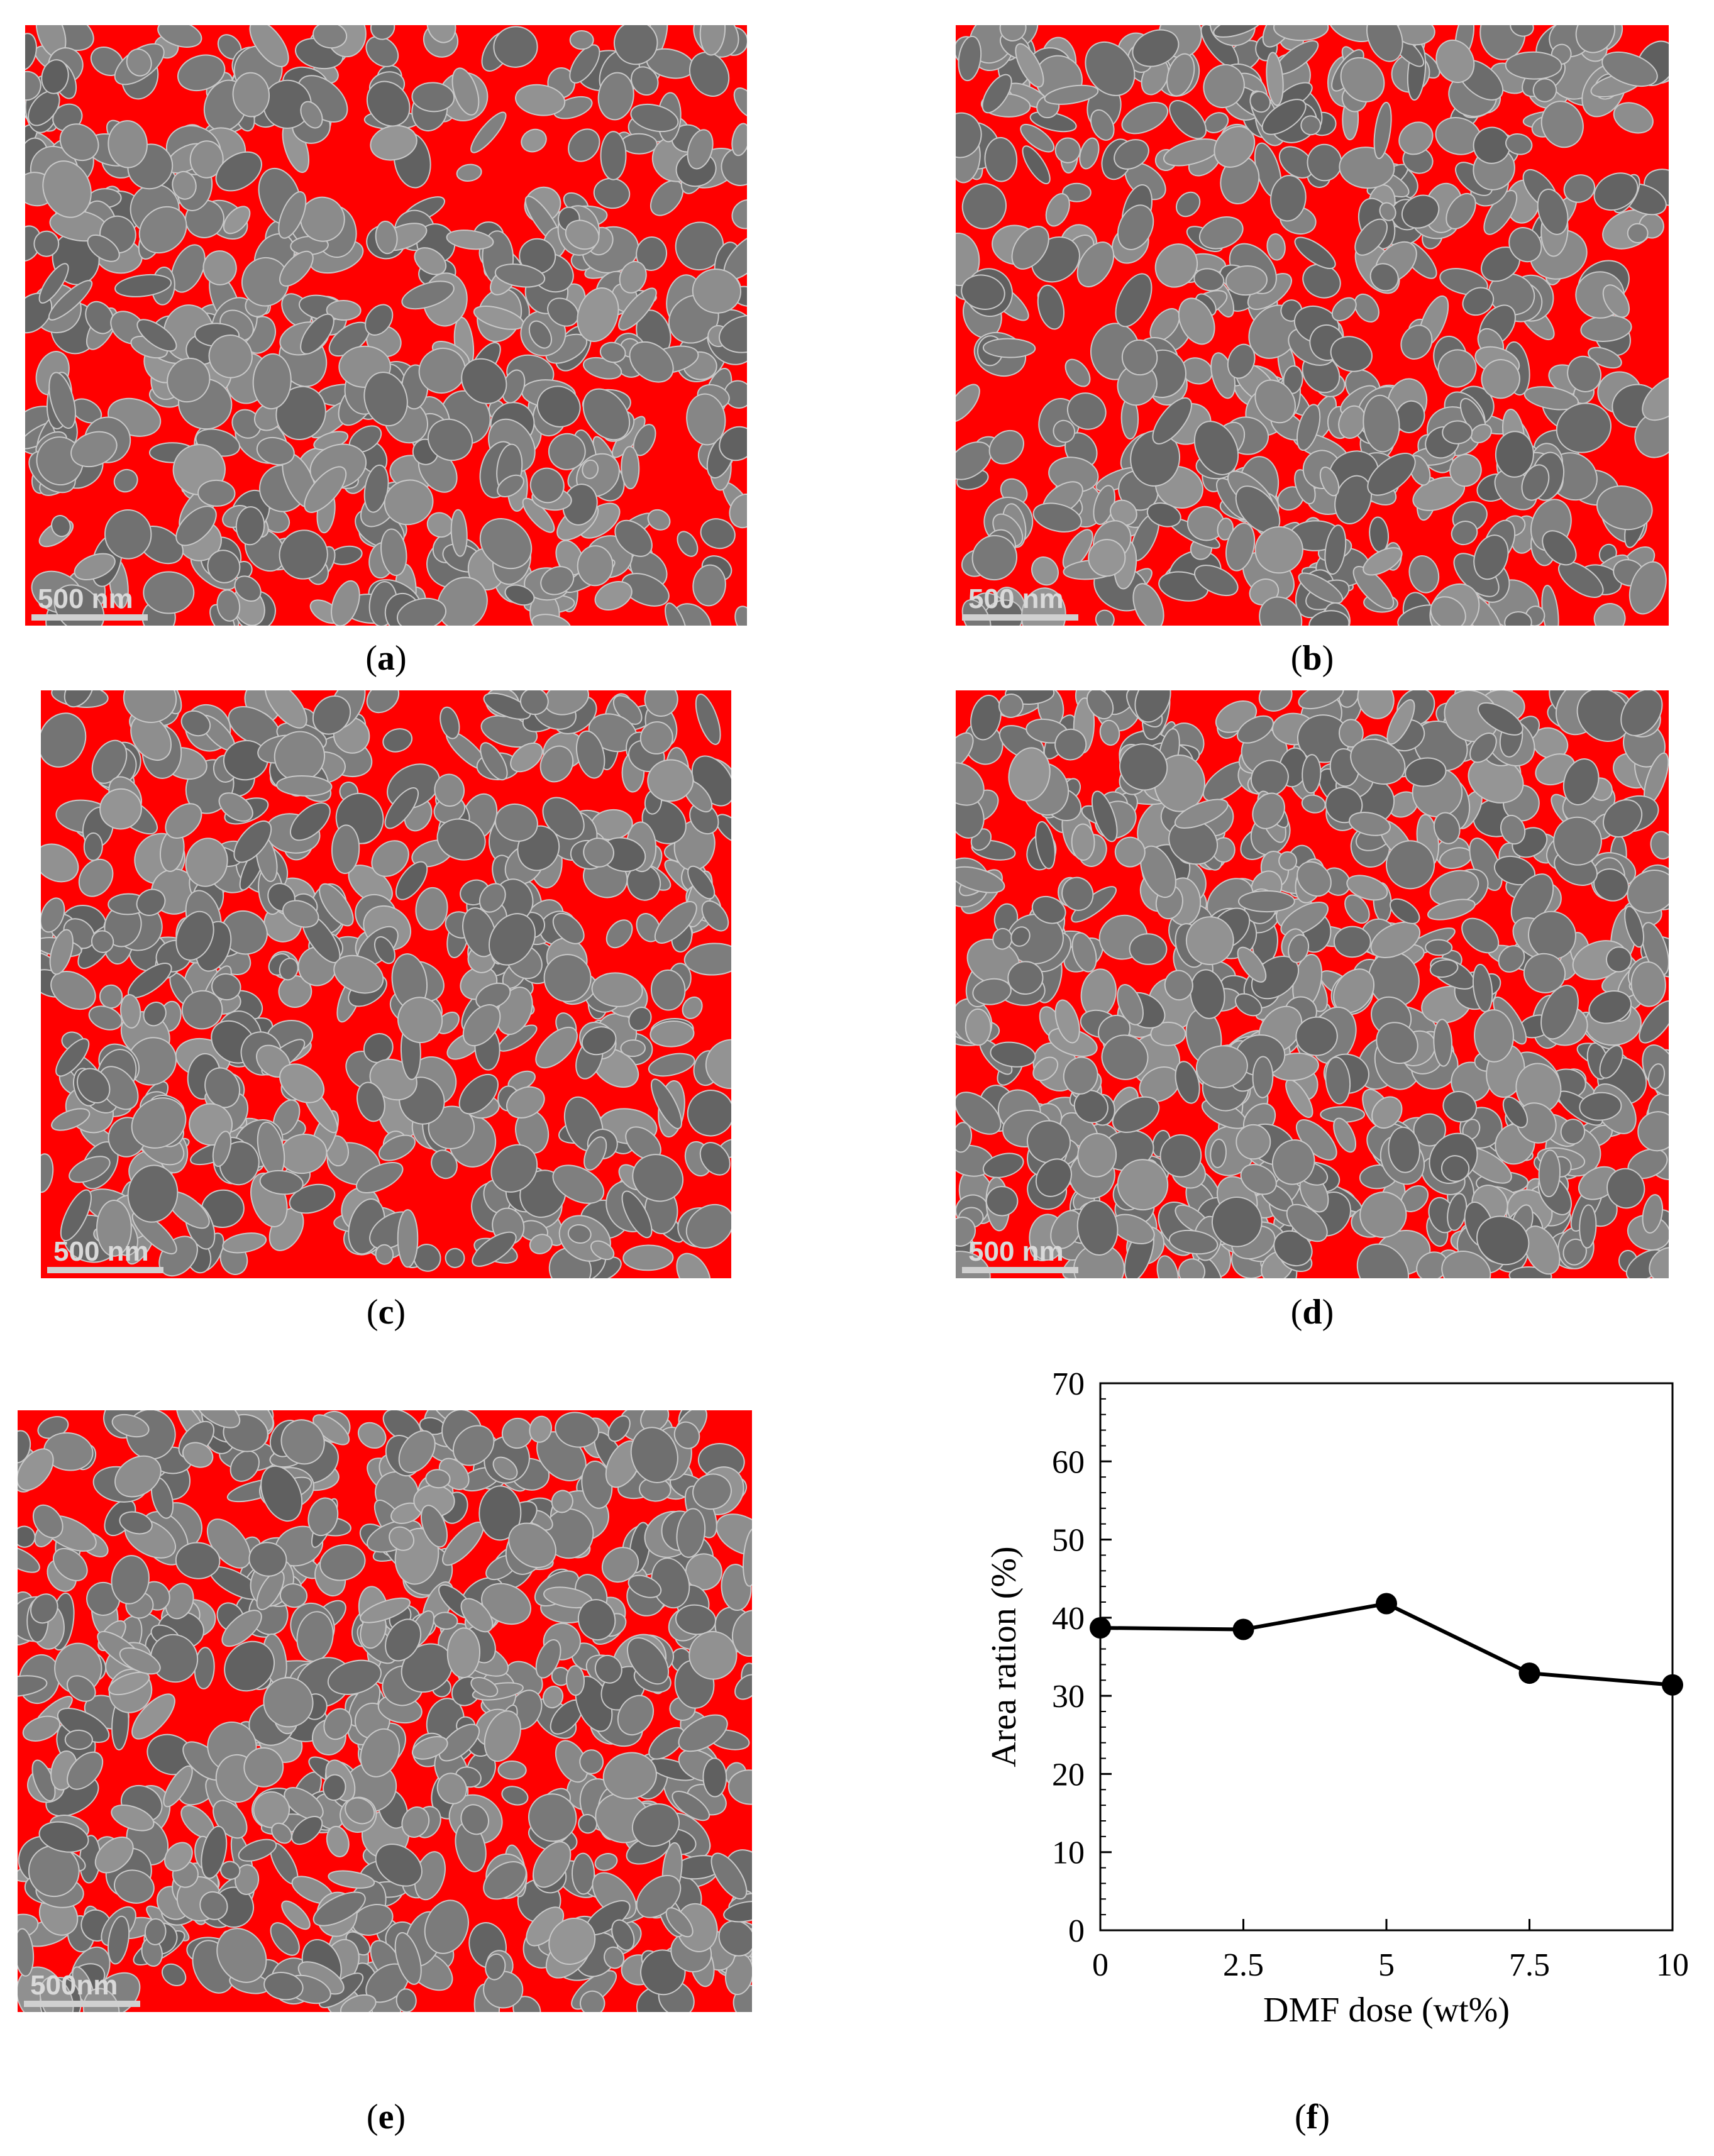 This screenshot has width=1714, height=2156. What do you see at coordinates (1386, 1644) in the screenshot?
I see `series-line` at bounding box center [1386, 1644].